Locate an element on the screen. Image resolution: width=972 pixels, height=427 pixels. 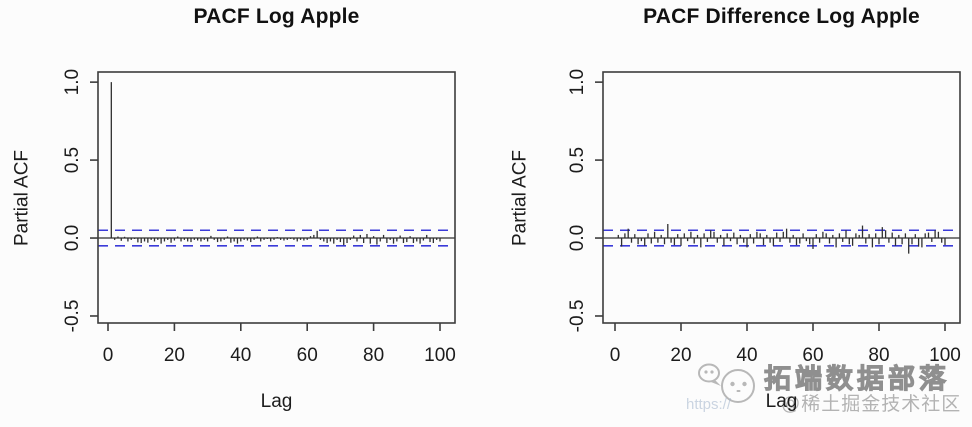
right-panel-title: PACF Difference Log Apple is located at coordinates (781, 16).